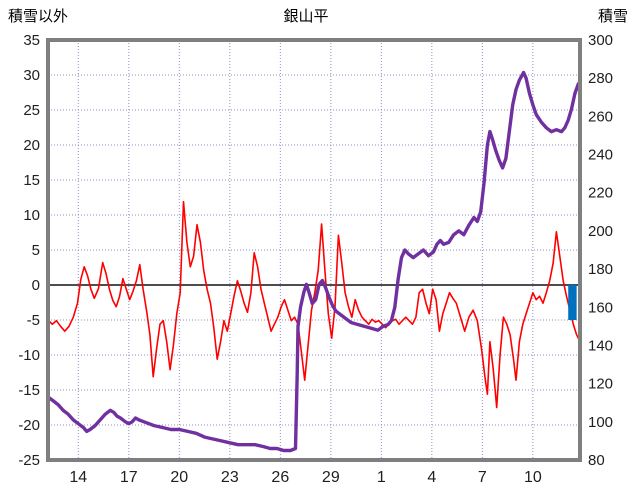 This screenshot has width=636, height=501. Describe the element at coordinates (33, 320) in the screenshot. I see `left-axis-tick-label: -5` at that location.